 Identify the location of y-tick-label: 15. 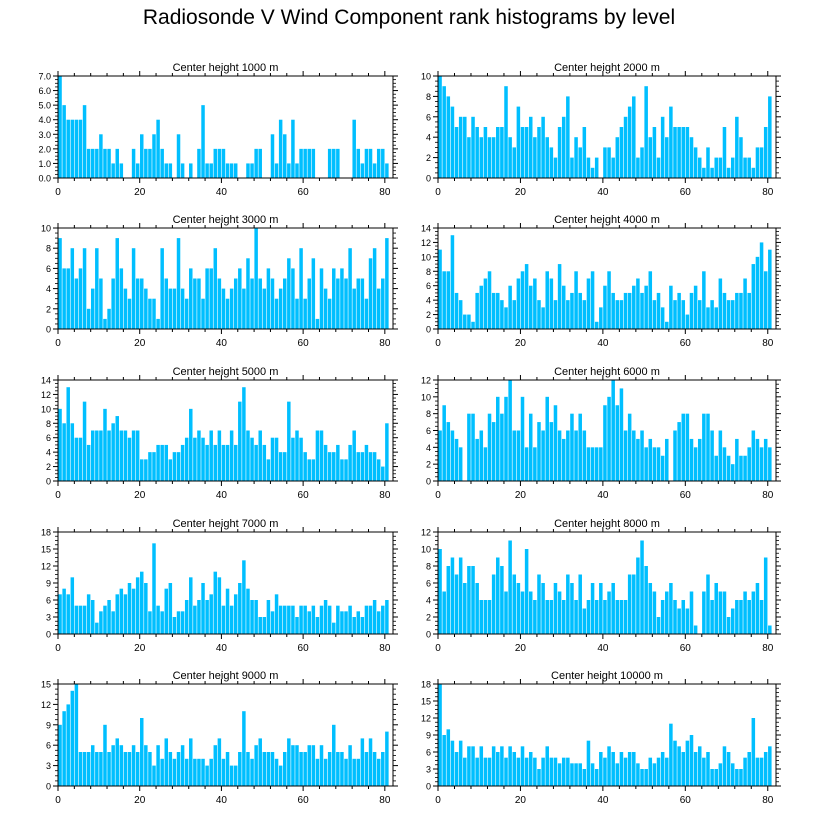
(46, 550).